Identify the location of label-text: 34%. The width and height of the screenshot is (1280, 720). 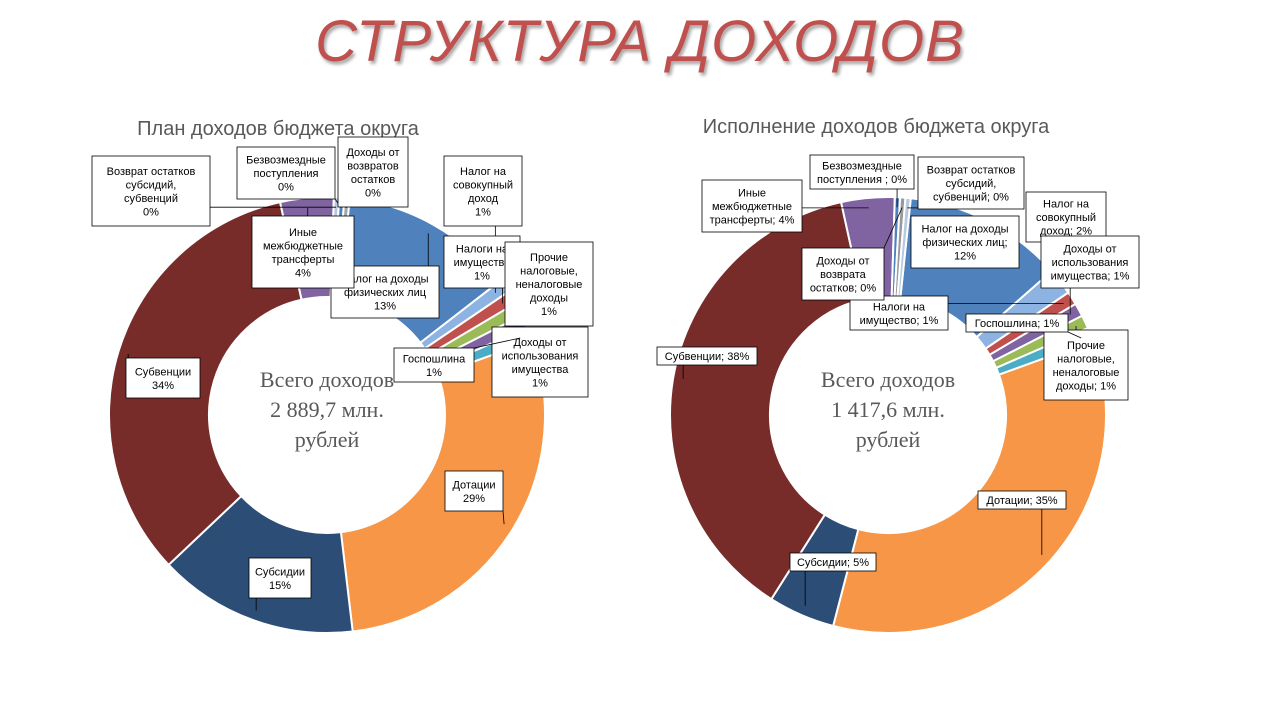
(163, 386).